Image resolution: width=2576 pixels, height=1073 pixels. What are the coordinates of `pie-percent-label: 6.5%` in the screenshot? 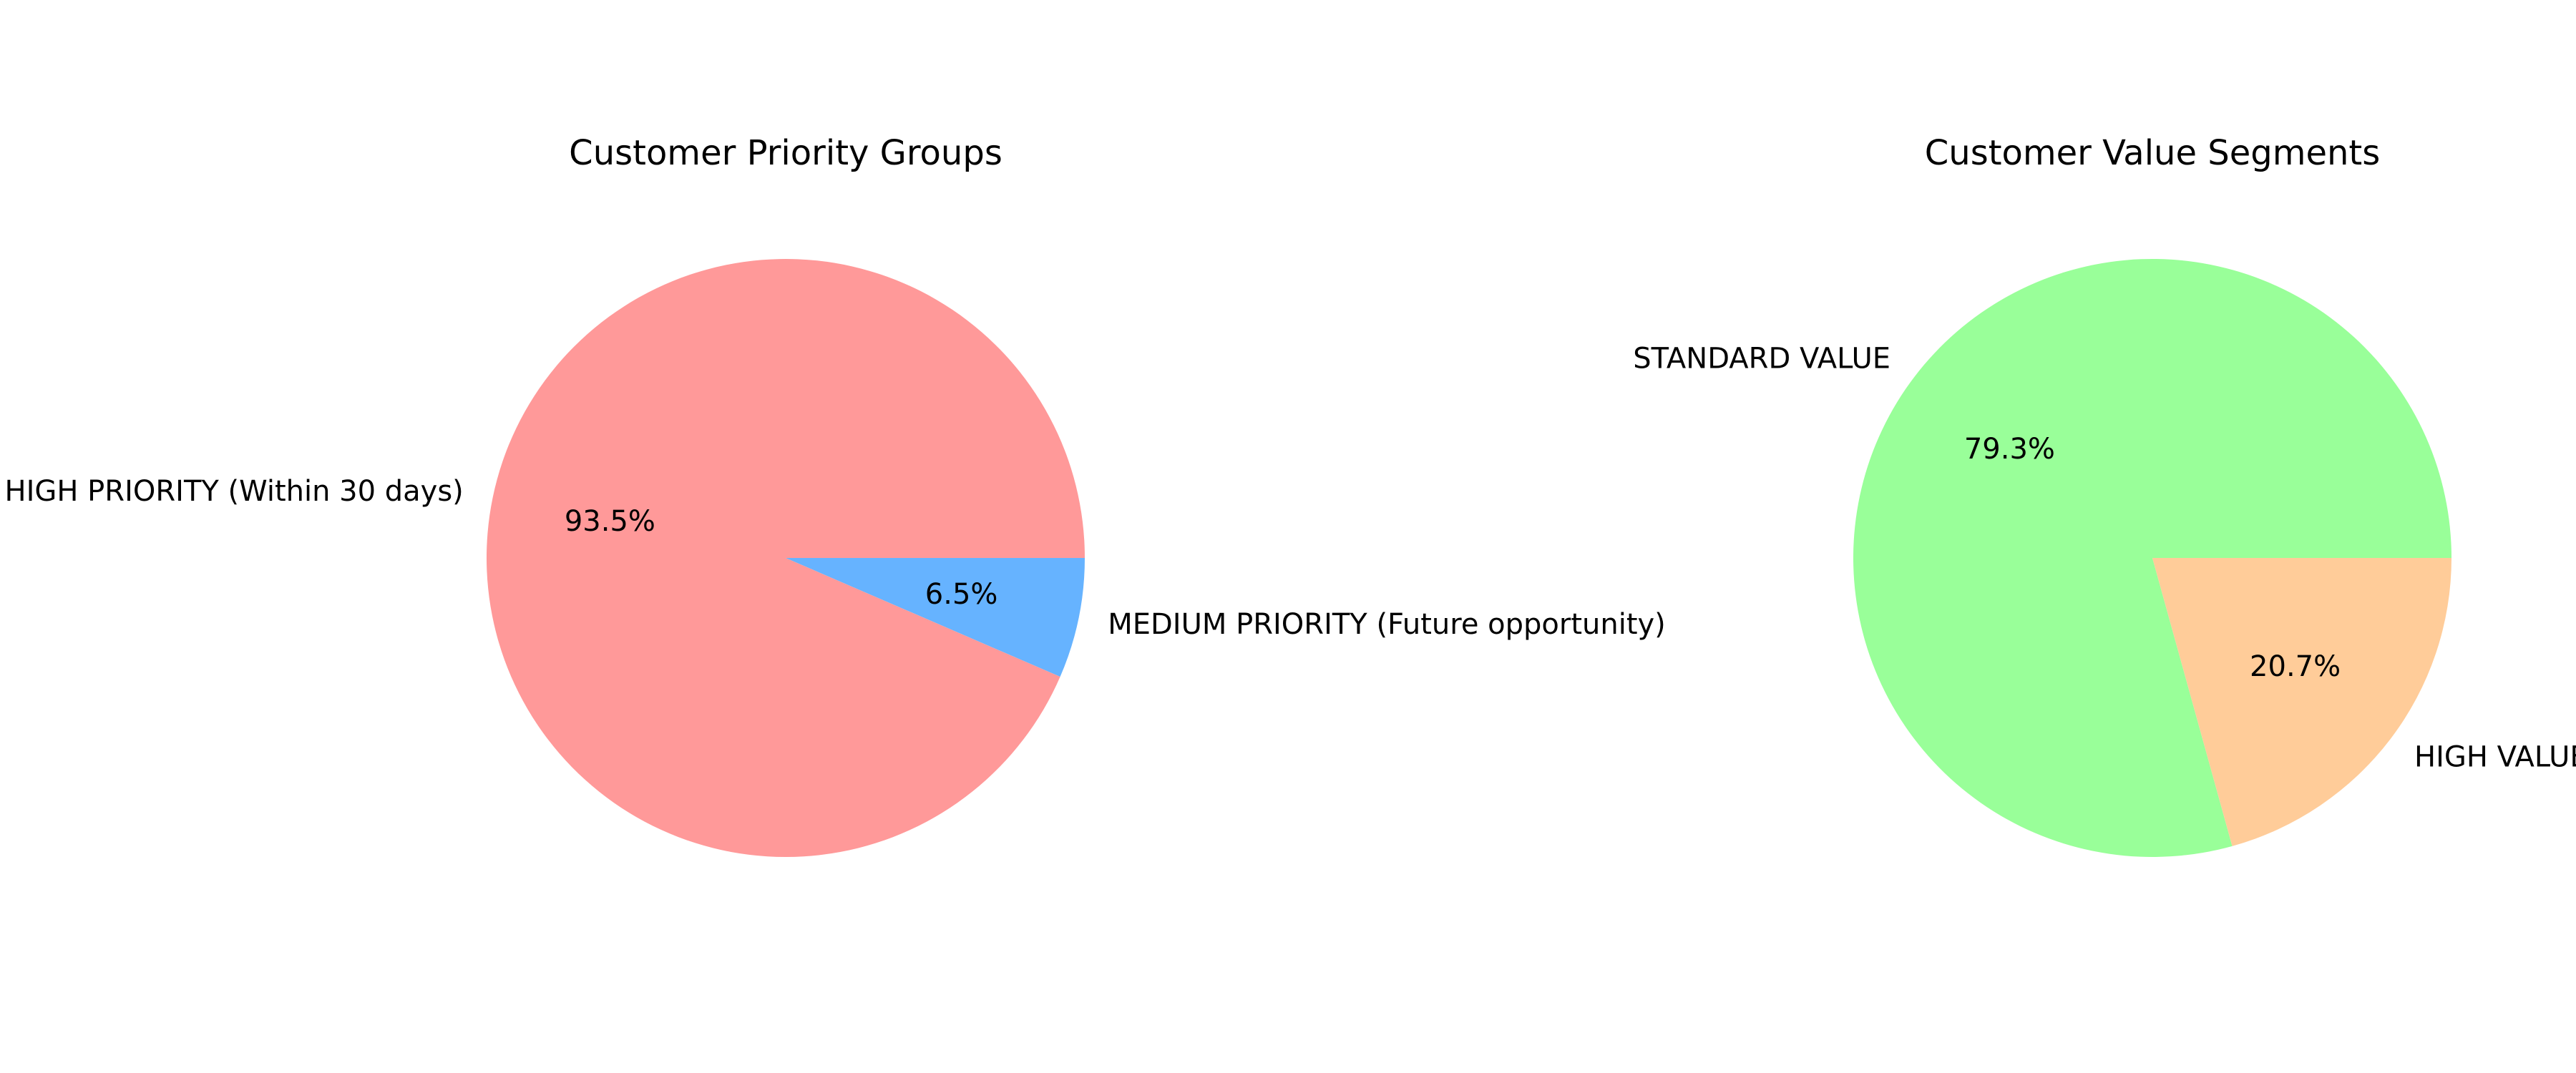 It's located at (961, 594).